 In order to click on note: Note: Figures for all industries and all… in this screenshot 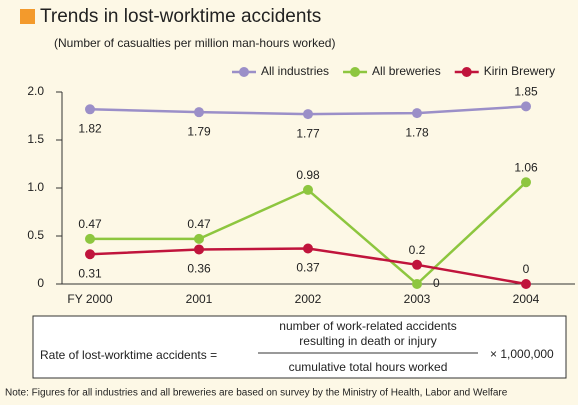, I will do `click(256, 393)`.